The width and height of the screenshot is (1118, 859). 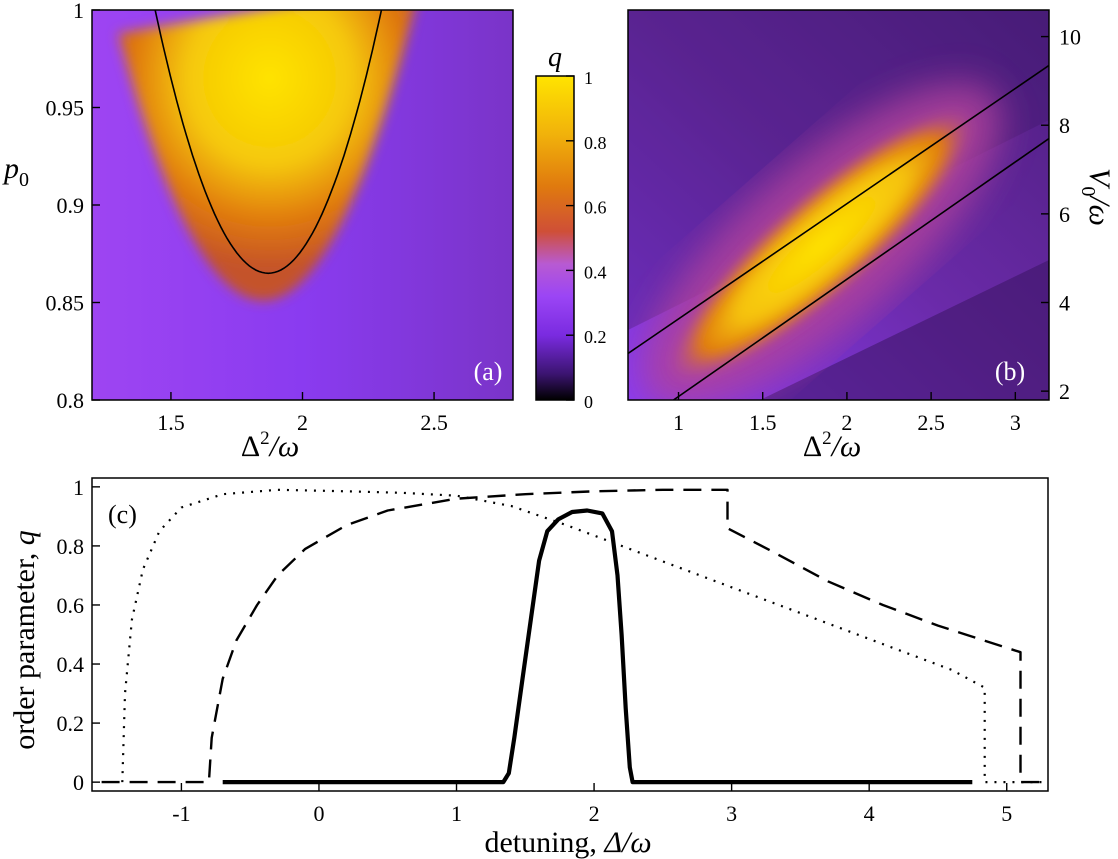 What do you see at coordinates (15, 171) in the screenshot?
I see `panel-a-y-label: p0` at bounding box center [15, 171].